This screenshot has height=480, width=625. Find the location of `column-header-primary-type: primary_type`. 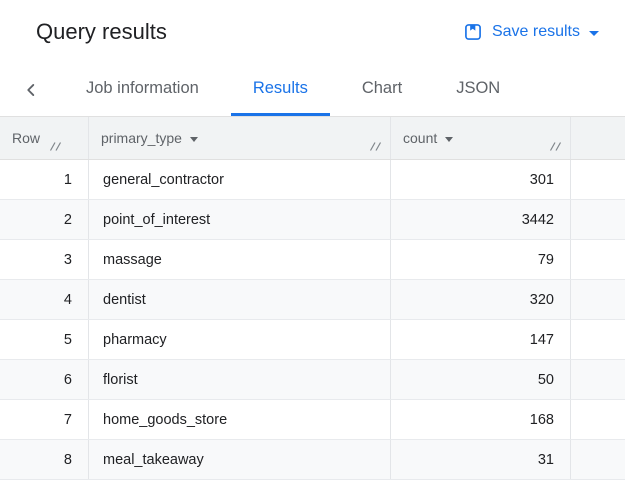

column-header-primary-type: primary_type is located at coordinates (239, 138).